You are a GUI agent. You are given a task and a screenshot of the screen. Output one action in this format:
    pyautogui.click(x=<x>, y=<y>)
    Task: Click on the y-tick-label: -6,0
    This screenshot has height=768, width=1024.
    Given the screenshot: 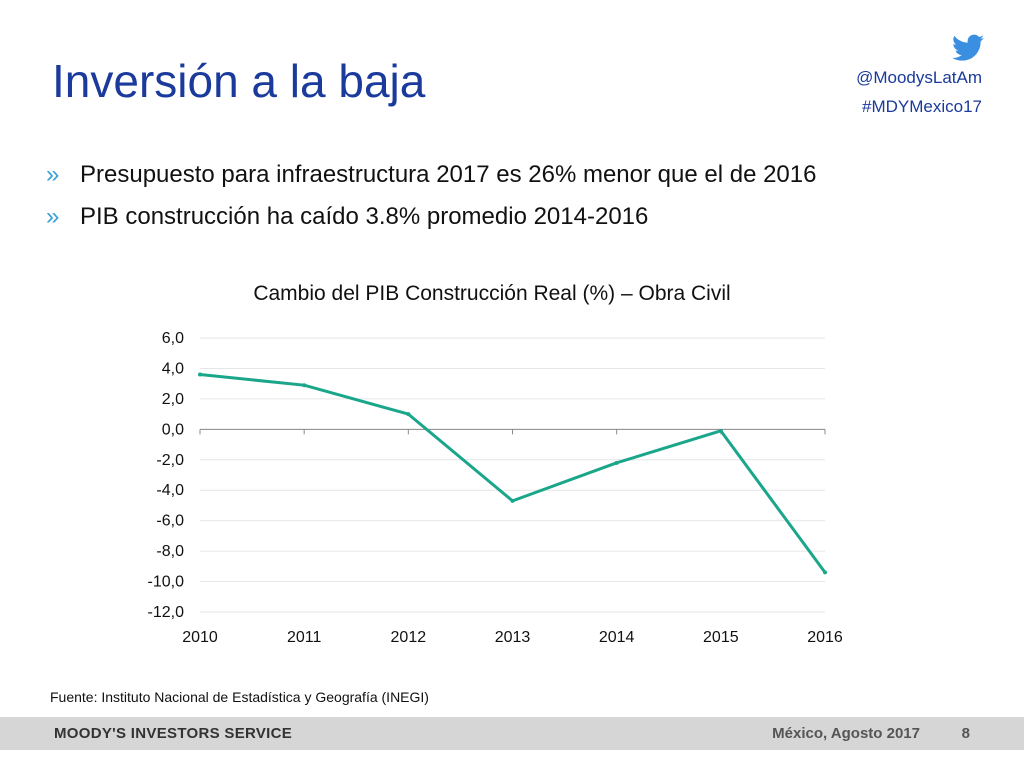 What is the action you would take?
    pyautogui.click(x=170, y=521)
    